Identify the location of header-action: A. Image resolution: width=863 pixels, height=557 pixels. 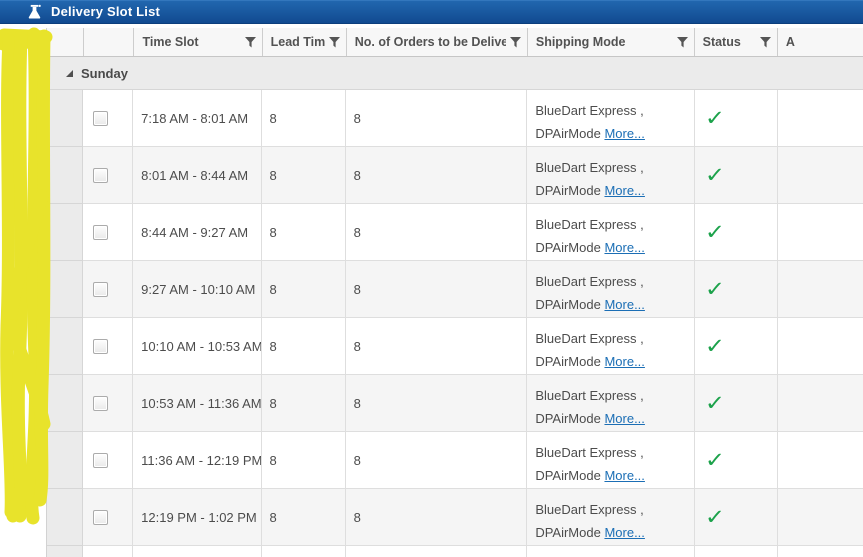
(790, 42).